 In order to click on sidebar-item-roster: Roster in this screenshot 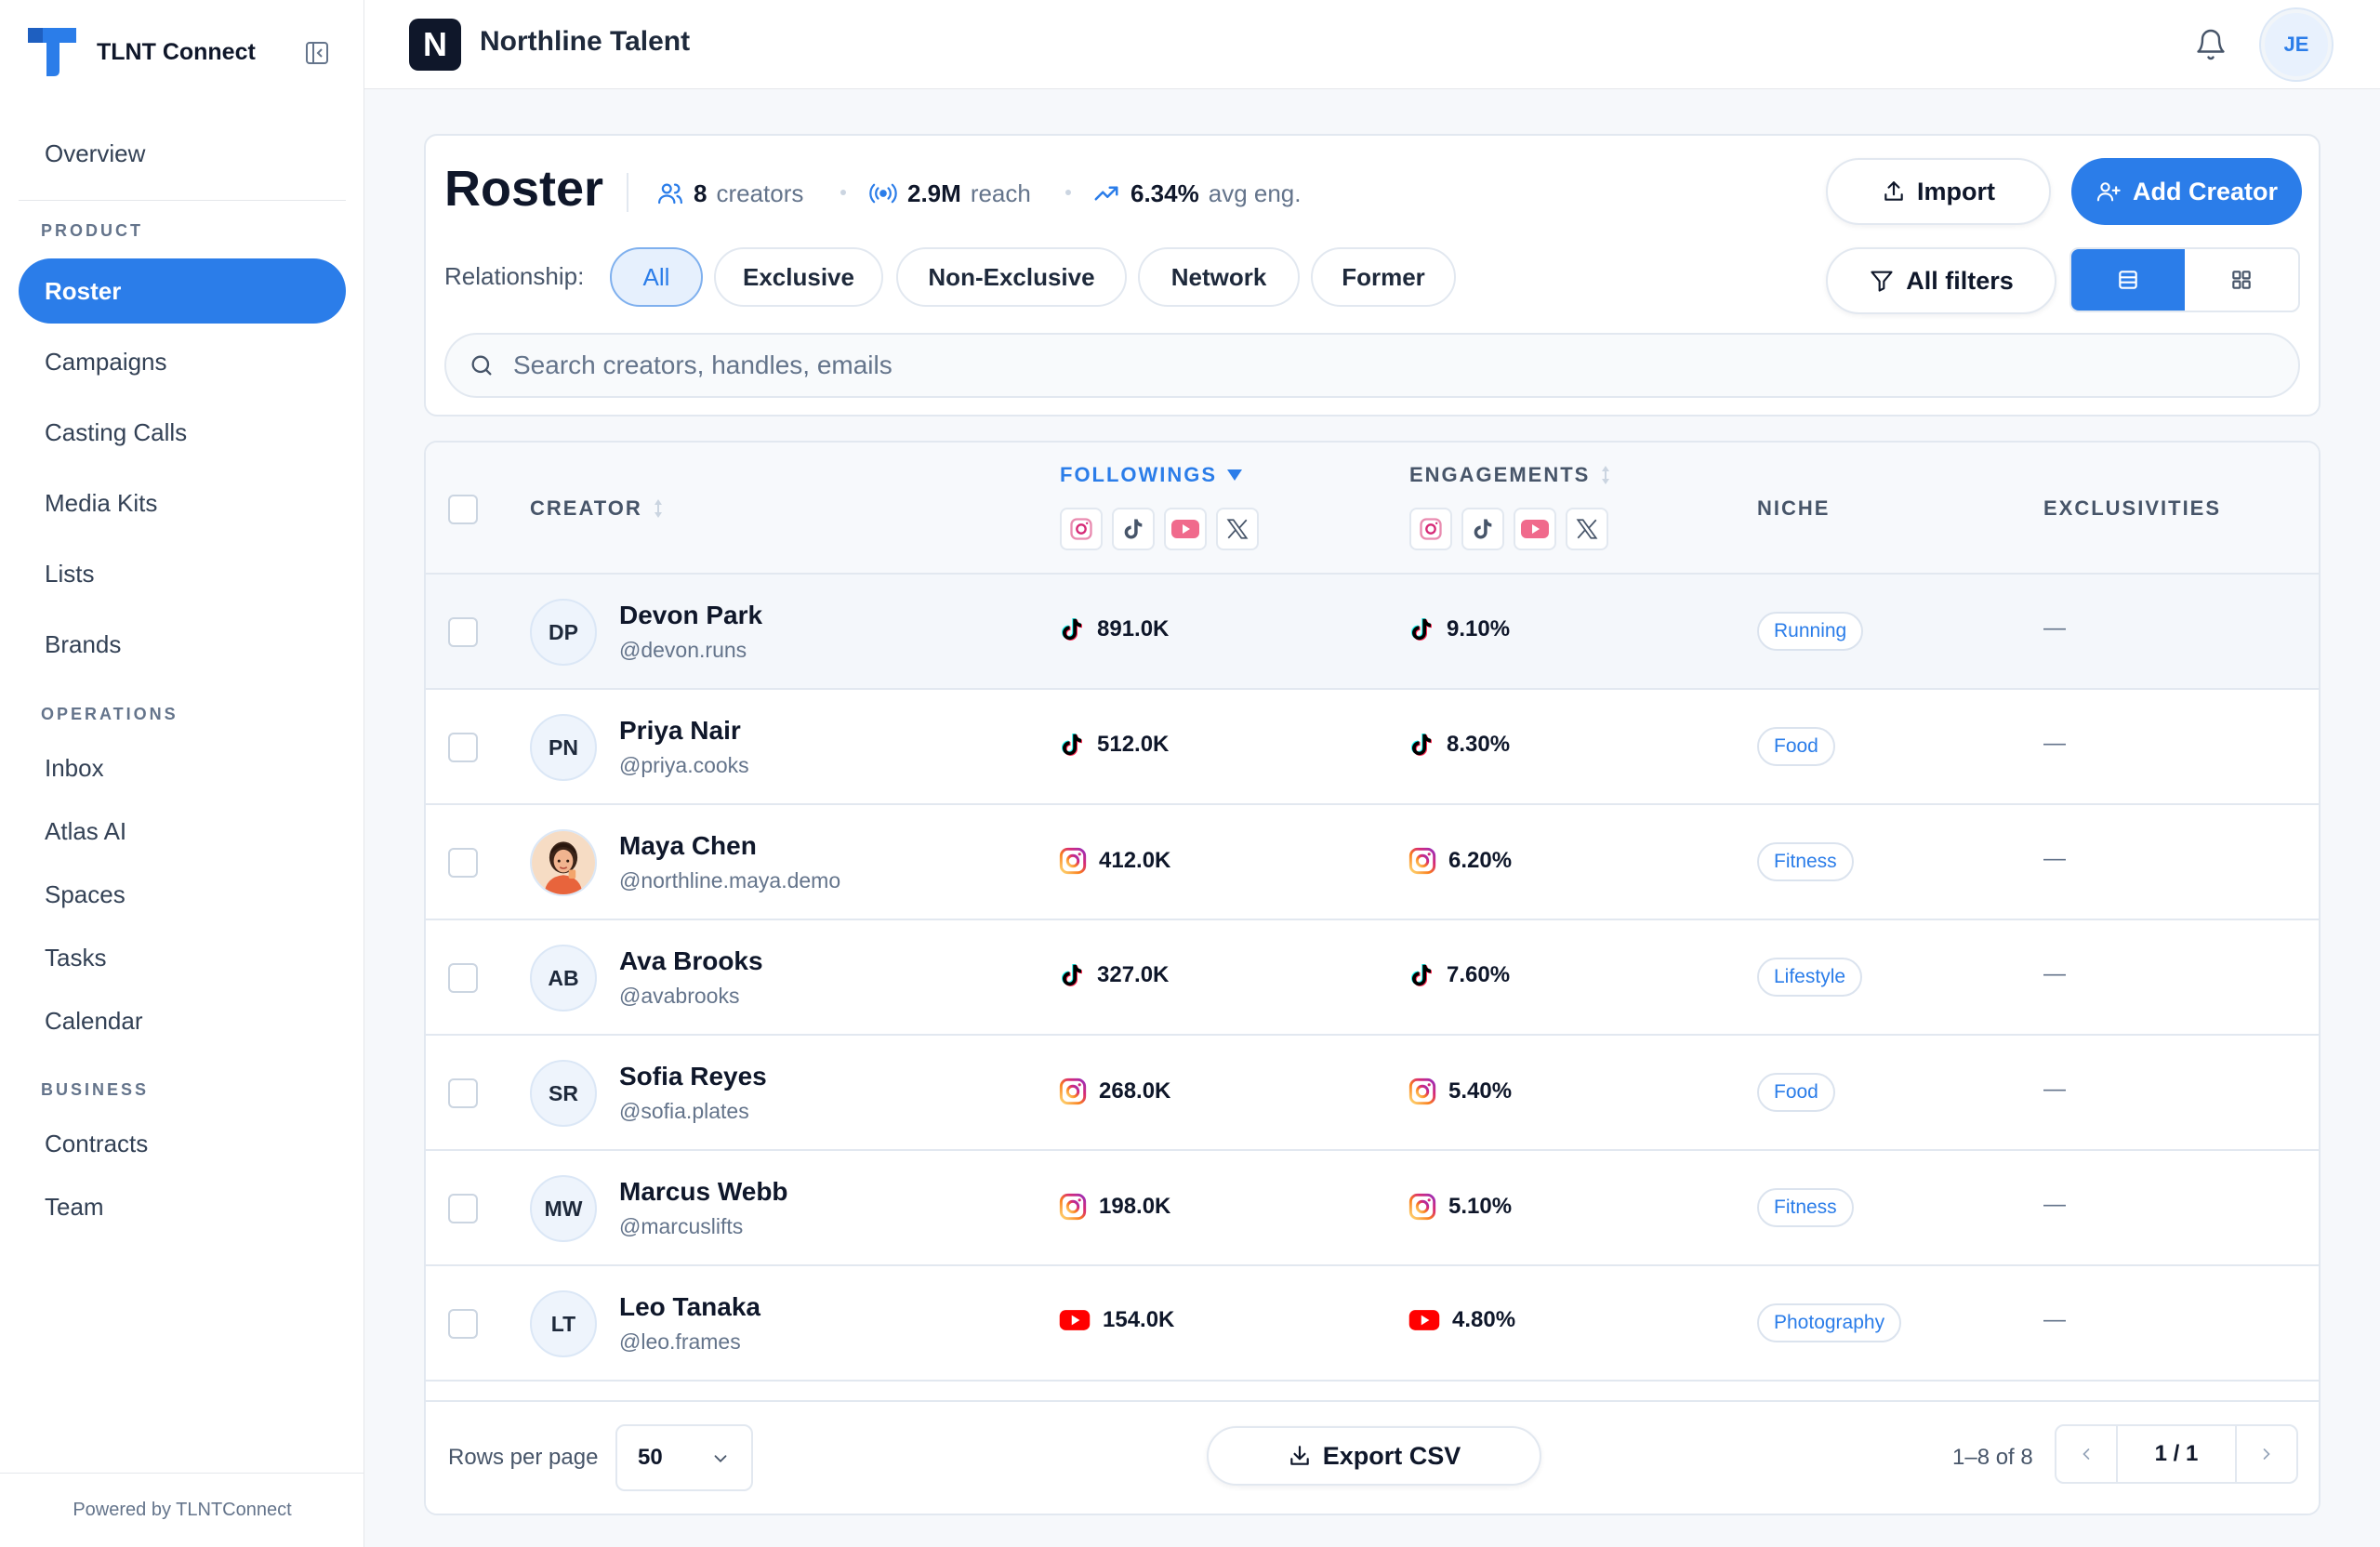, I will do `click(182, 291)`.